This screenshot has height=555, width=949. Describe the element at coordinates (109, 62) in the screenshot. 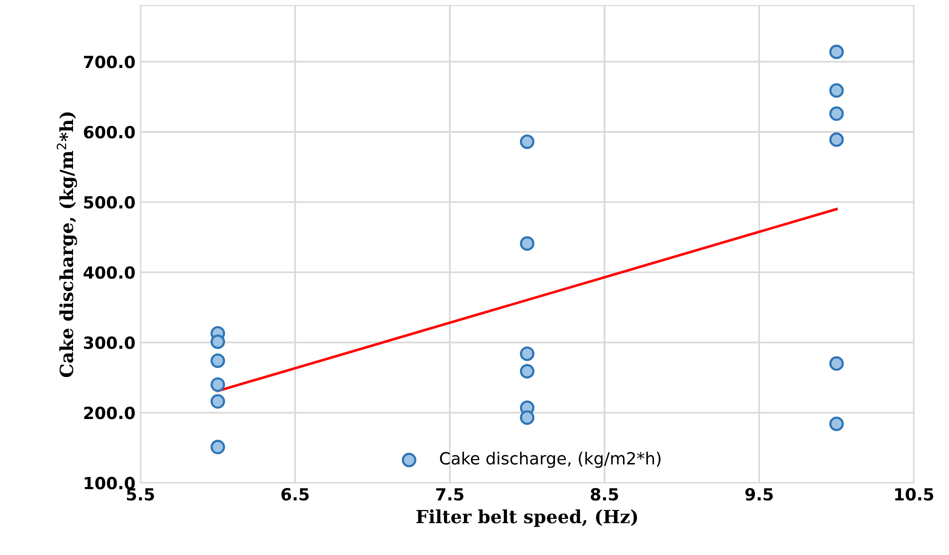

I see `y-tick-label: 700.0` at that location.